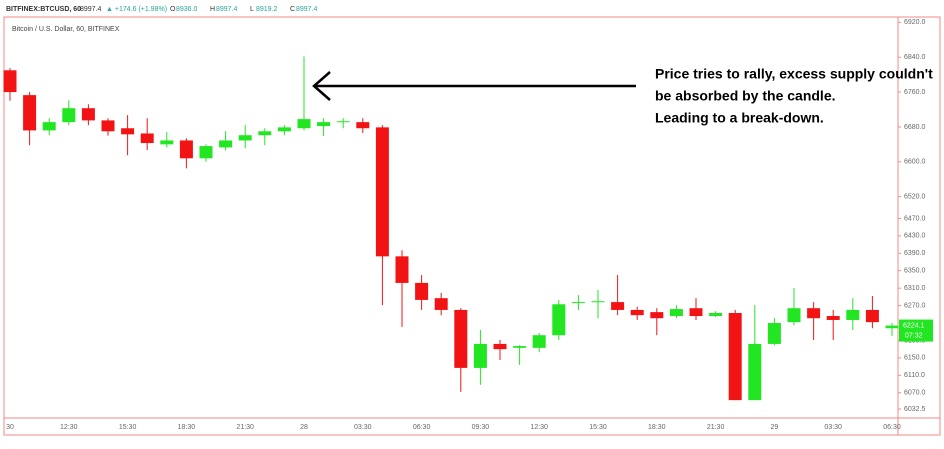  I want to click on last-price-label: 6224.1, so click(914, 325).